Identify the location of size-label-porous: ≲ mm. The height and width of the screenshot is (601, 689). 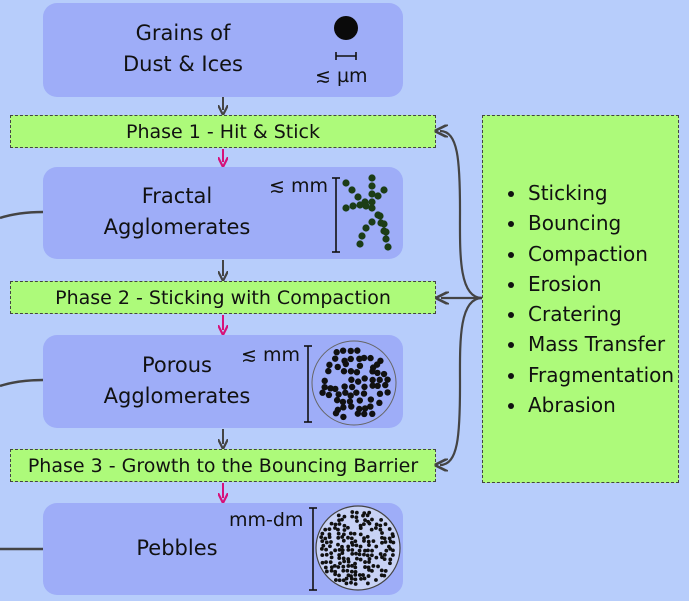
(270, 355).